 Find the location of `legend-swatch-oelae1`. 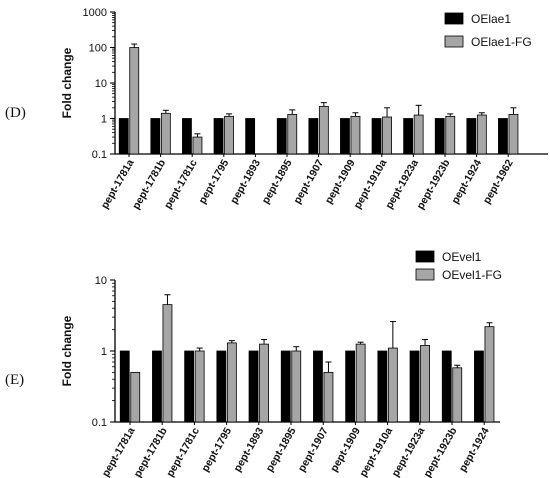

legend-swatch-oelae1 is located at coordinates (454, 18).